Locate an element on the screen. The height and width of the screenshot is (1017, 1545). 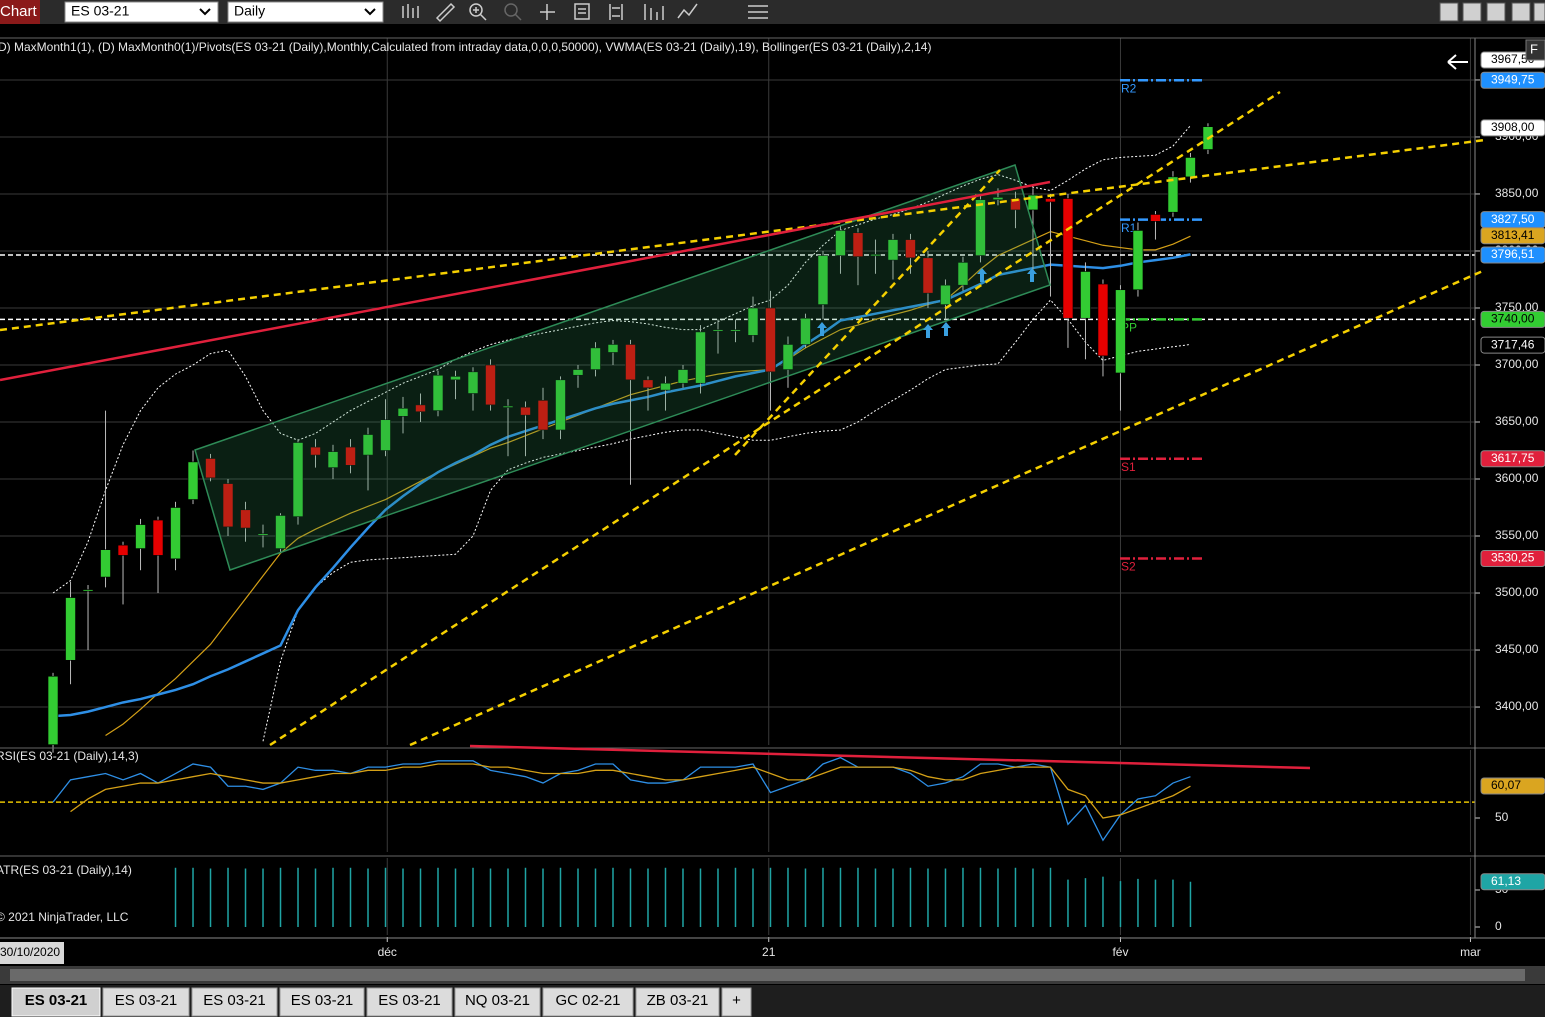
tab: ZB 03-21 is located at coordinates (677, 1002).